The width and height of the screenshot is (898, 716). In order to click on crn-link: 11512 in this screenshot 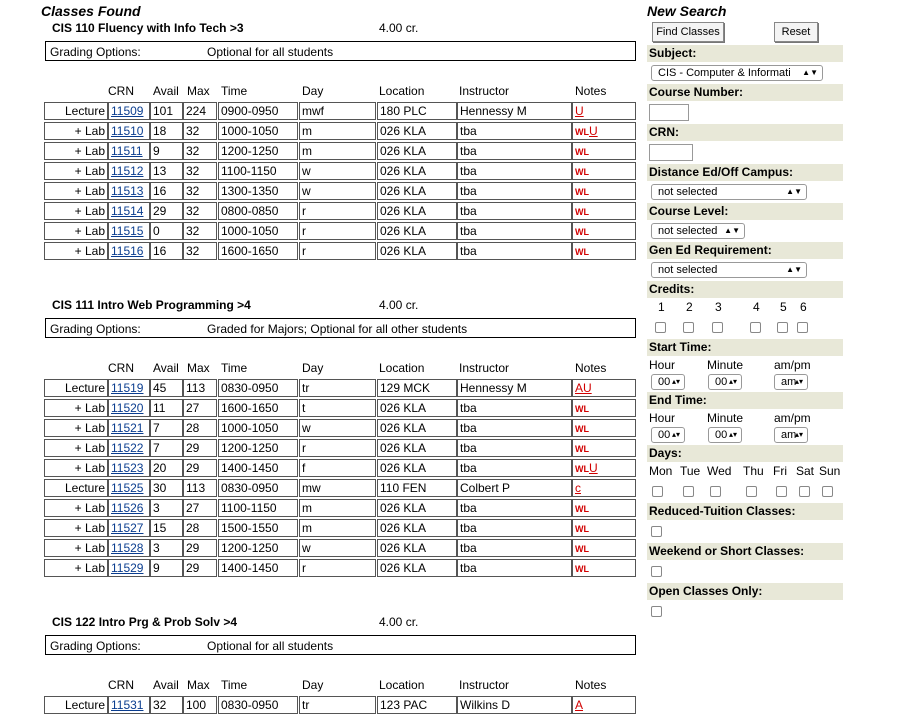, I will do `click(127, 171)`.